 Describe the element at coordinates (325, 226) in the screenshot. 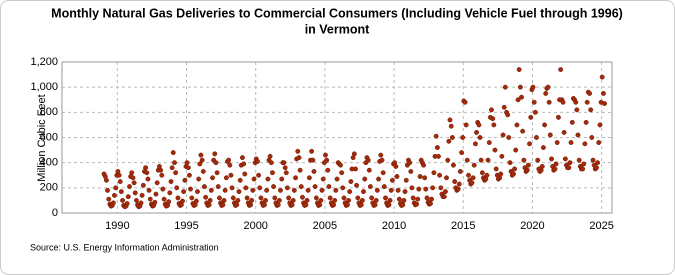

I see `x-tick-label: 2005` at that location.